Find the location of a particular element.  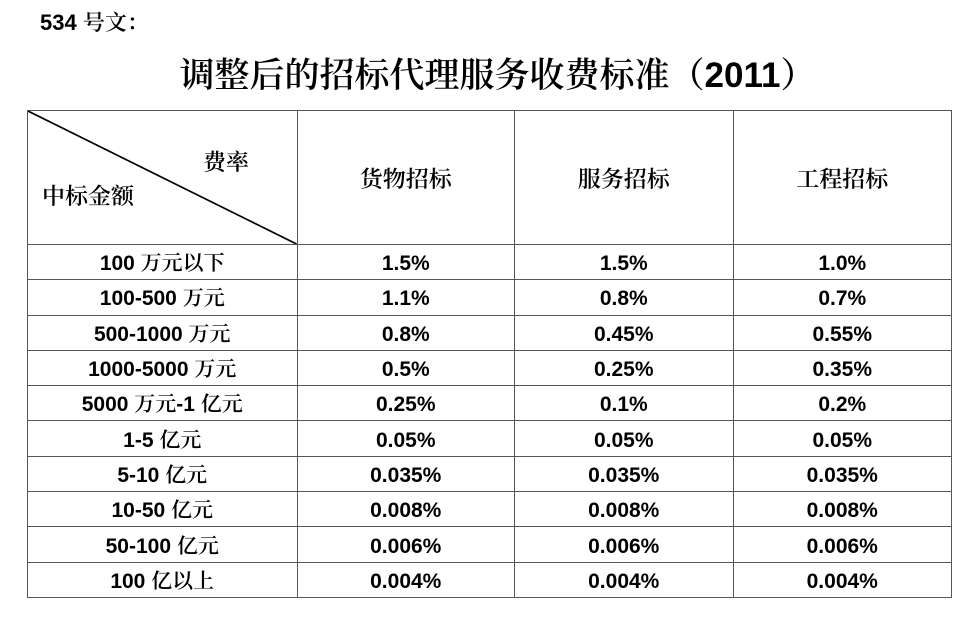

page-title: 调整后的招标代理服务收费标准（2011） is located at coordinates (497, 73).